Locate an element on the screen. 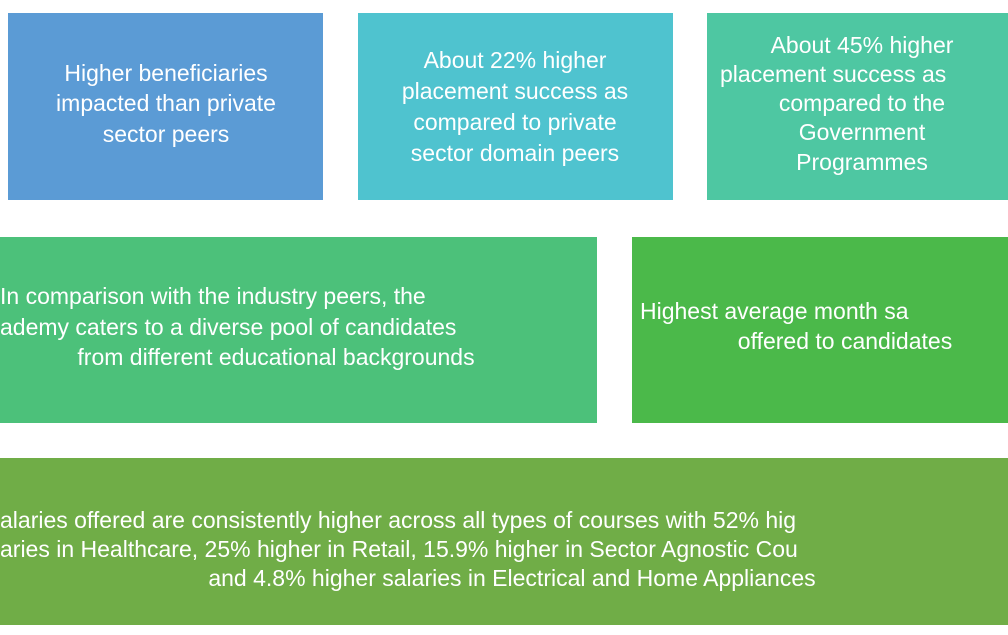 The width and height of the screenshot is (1008, 635). box-text: Highest average month sa is located at coordinates (774, 311).